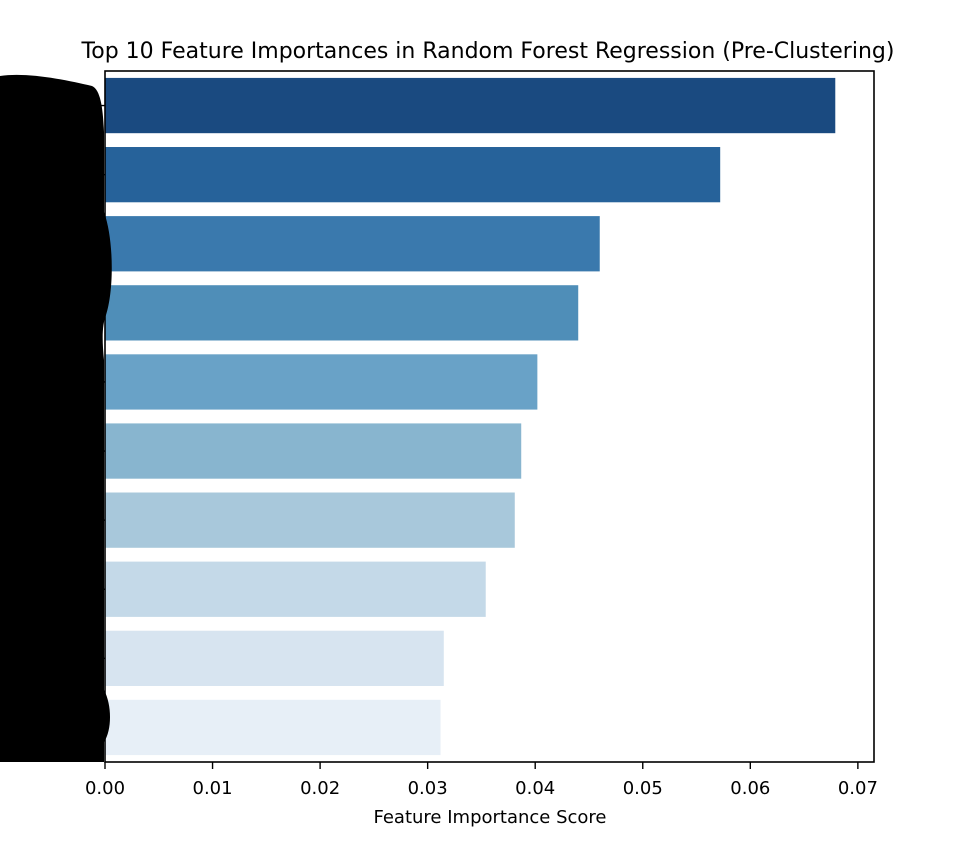  I want to click on x-tick-label-4: 0.04, so click(535, 788).